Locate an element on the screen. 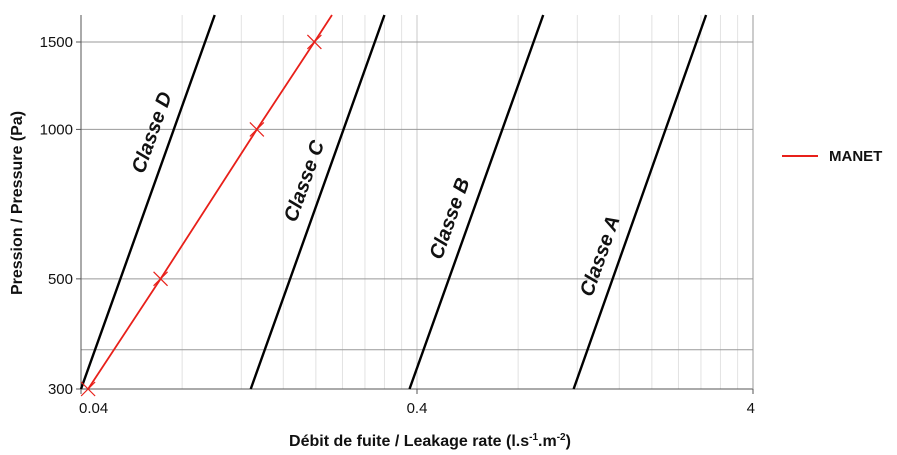 The height and width of the screenshot is (455, 897). y-tick-label: 300 is located at coordinates (60, 389).